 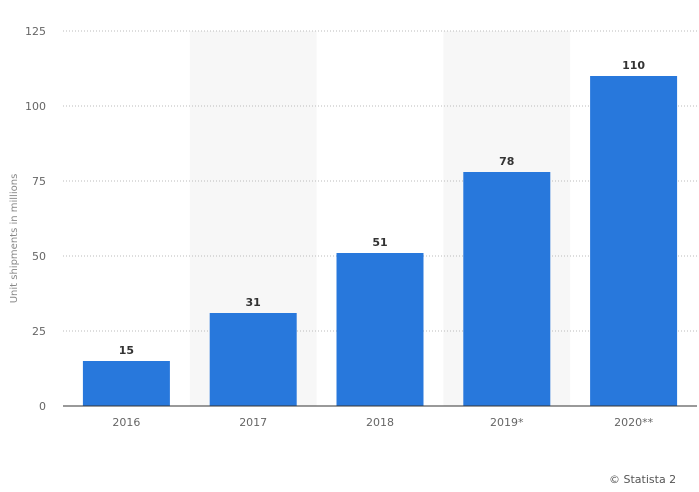 I want to click on x-tick-label: 2018, so click(x=380, y=422).